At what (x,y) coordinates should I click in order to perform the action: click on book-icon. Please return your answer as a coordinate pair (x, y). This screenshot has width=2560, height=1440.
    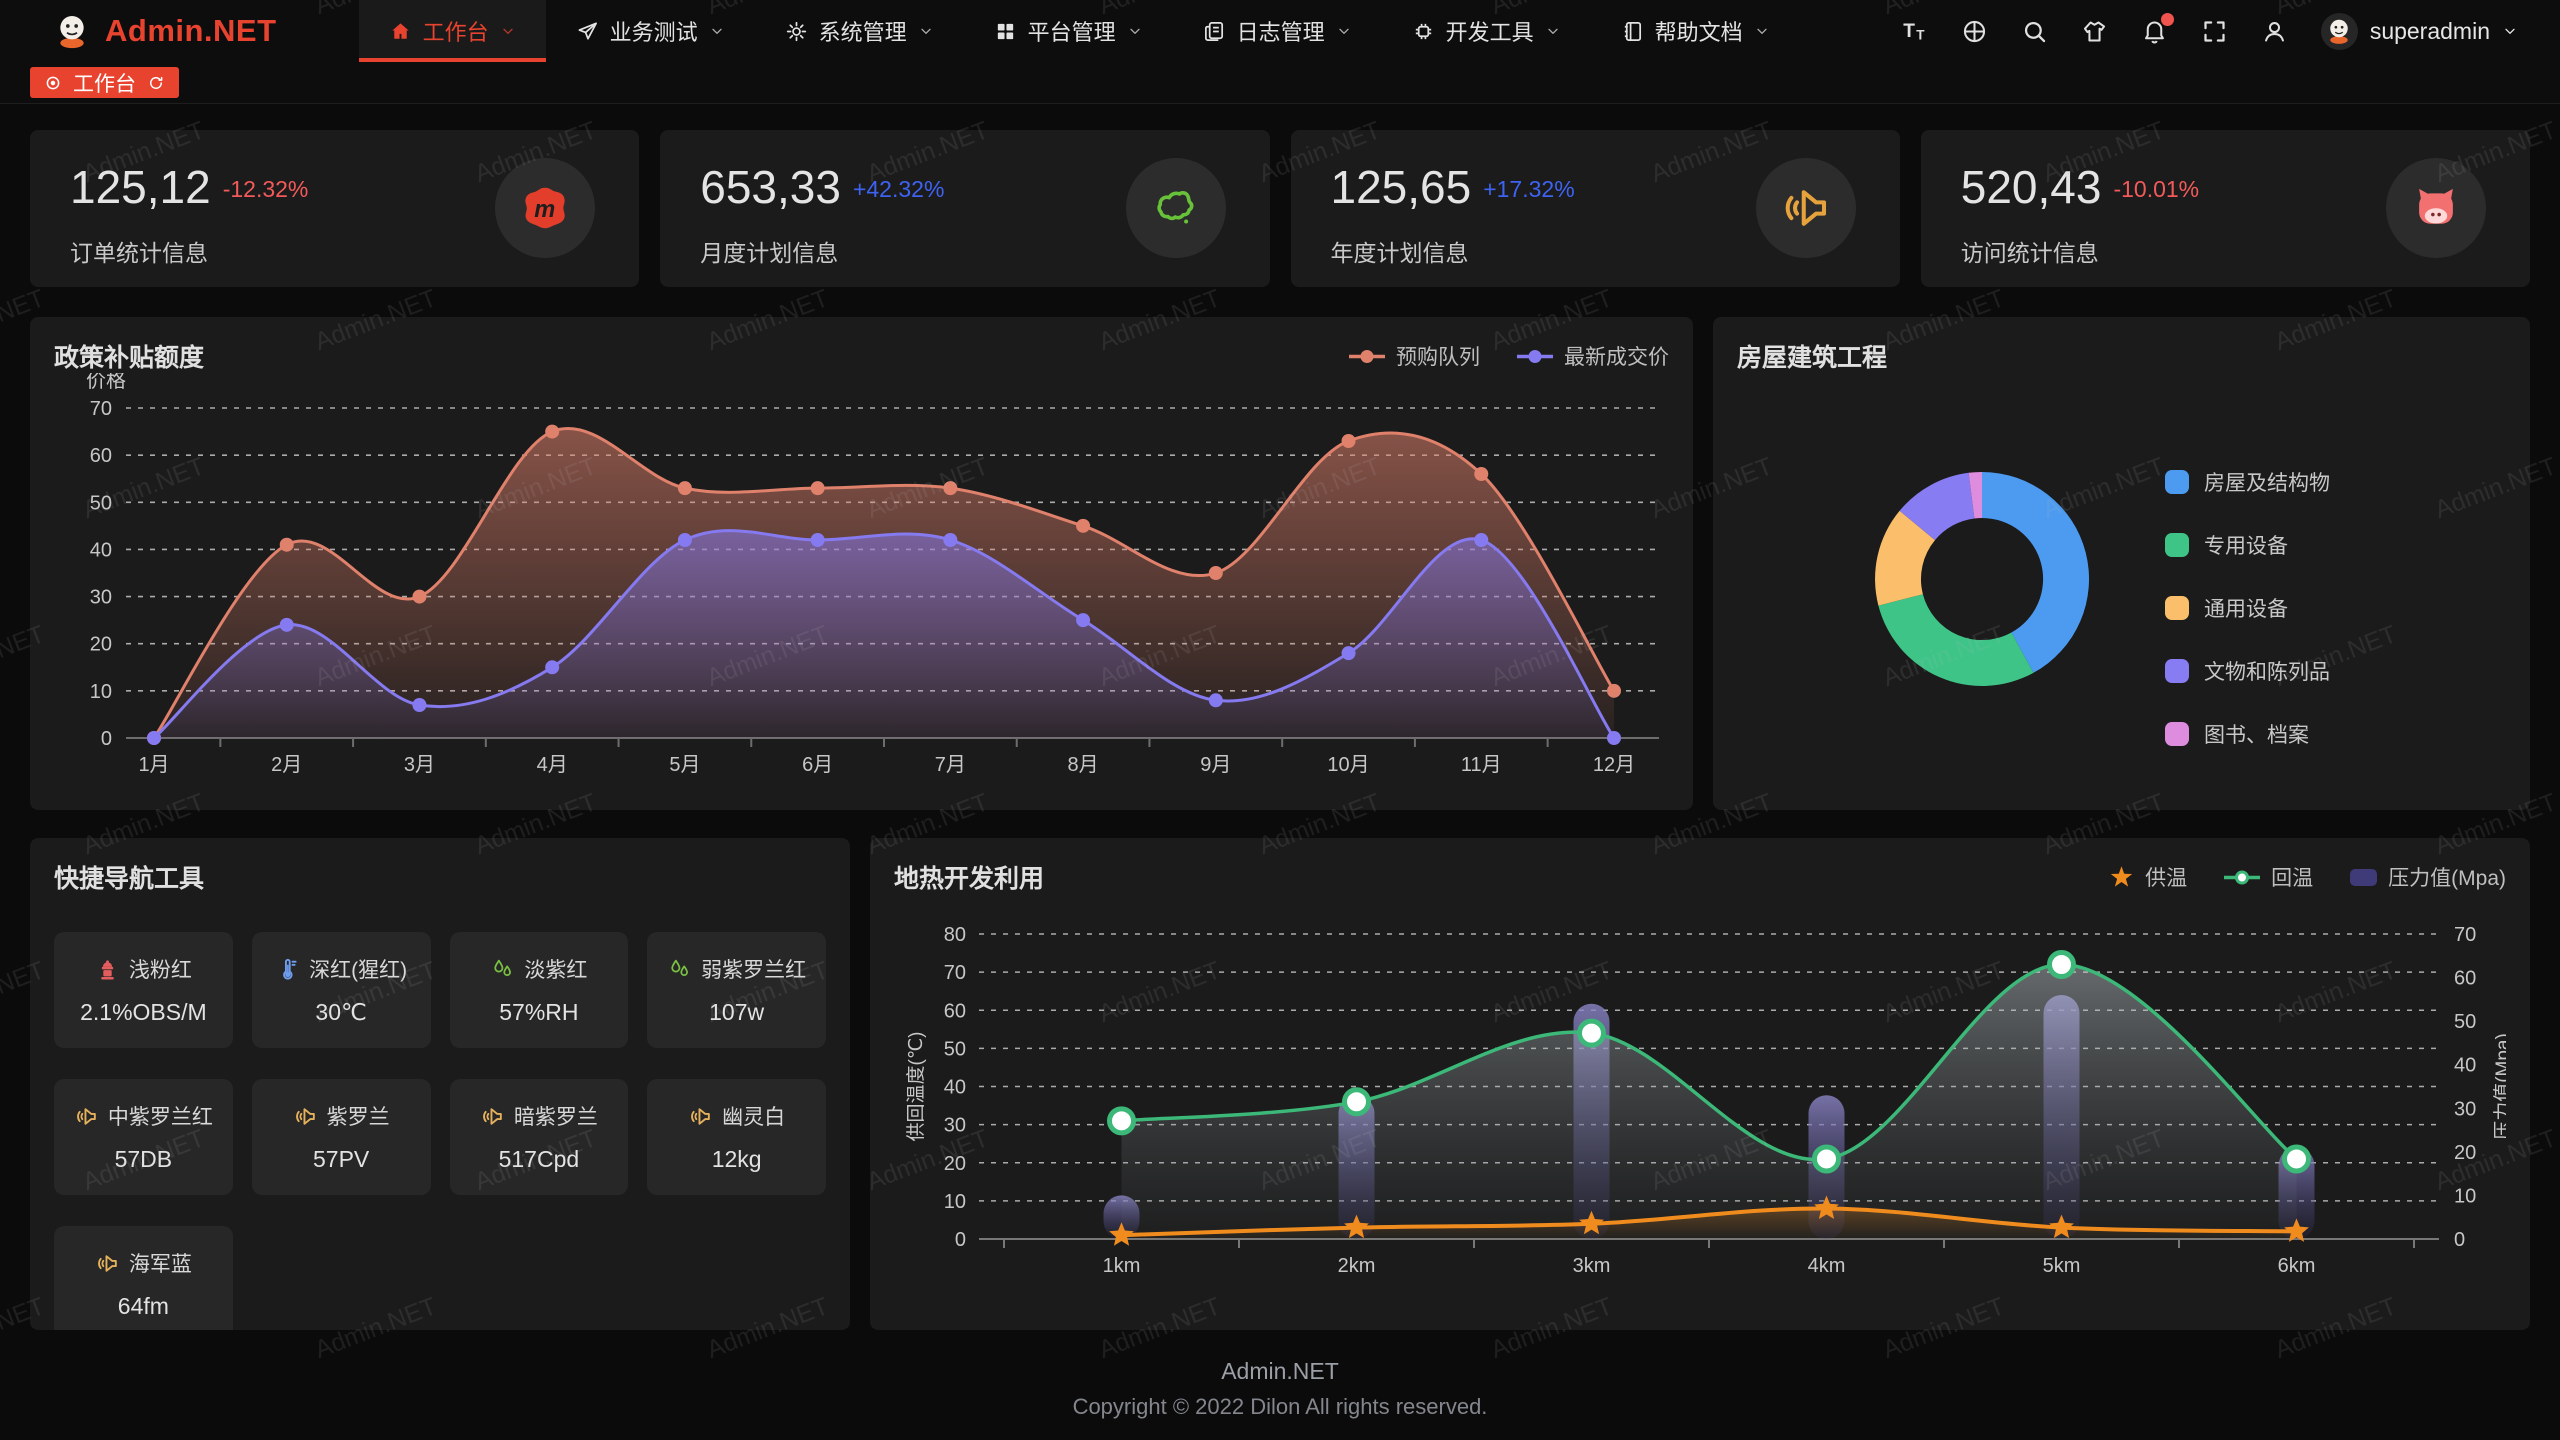
    Looking at the image, I should click on (1632, 31).